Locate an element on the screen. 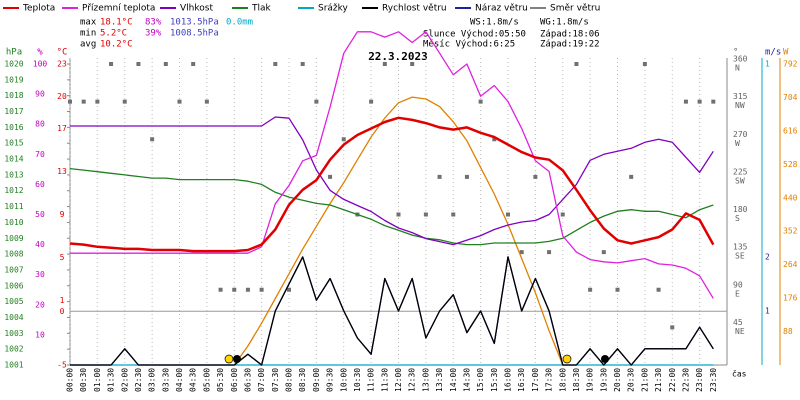 This screenshot has height=400, width=800. y-tick-label: 50 is located at coordinates (40, 214).